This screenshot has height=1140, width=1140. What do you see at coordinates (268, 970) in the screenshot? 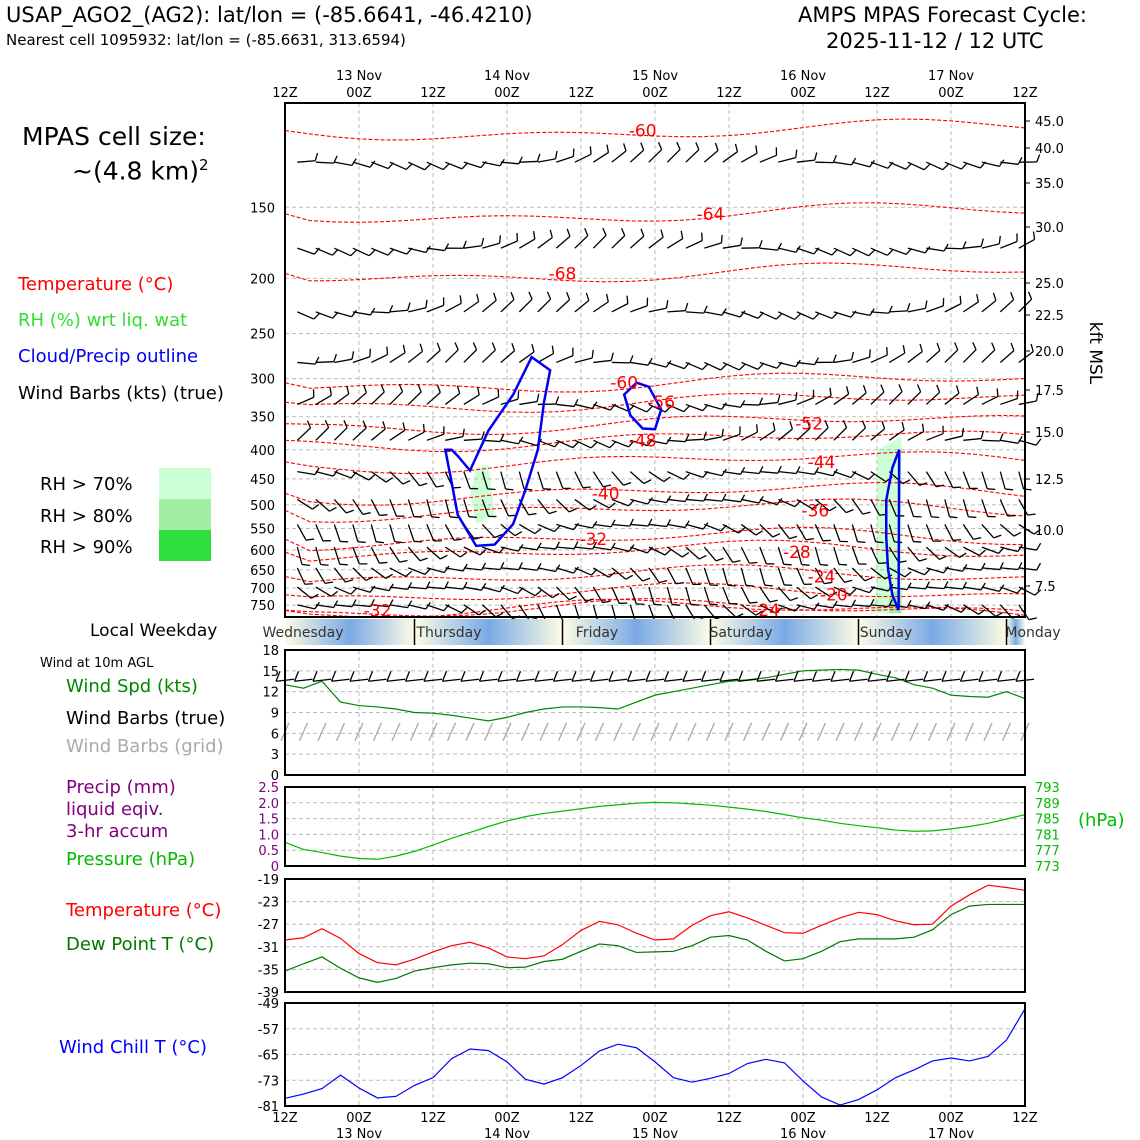
I see `panel-y-tick-label: -35` at bounding box center [268, 970].